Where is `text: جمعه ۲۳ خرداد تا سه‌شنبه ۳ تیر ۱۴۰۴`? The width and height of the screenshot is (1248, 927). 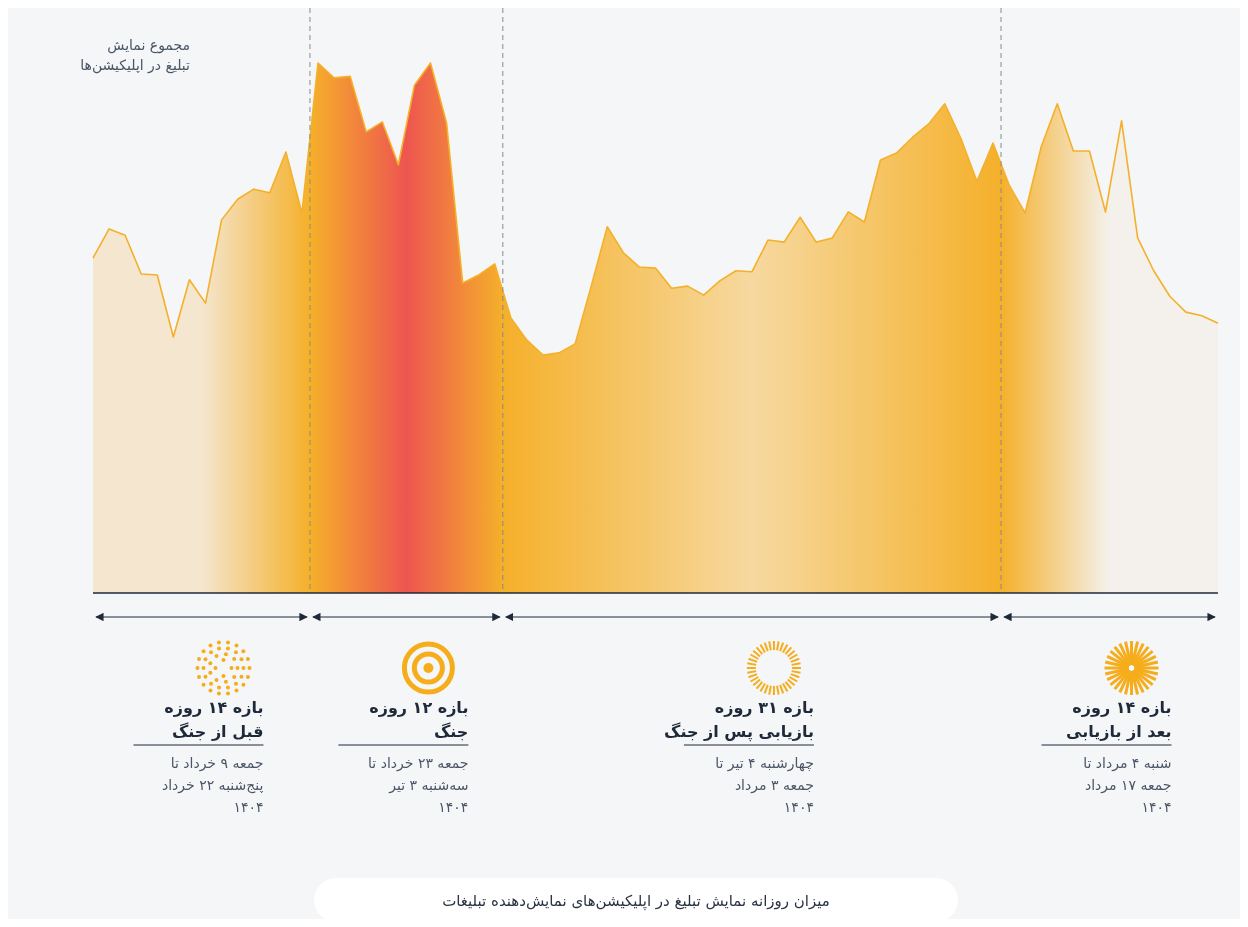
text: جمعه ۲۳ خرداد تا سه‌شنبه ۳ تیر ۱۴۰۴ is located at coordinates (418, 785).